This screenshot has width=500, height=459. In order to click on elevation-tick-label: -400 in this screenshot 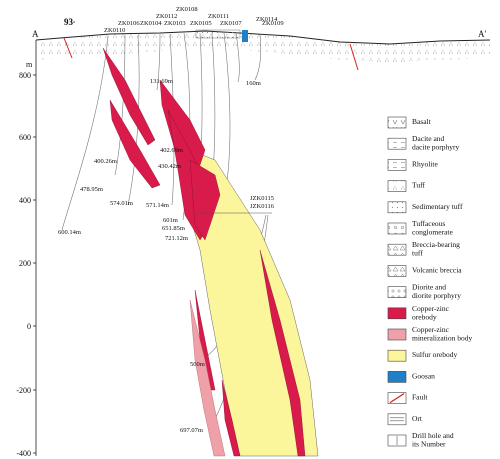, I will do `click(23, 453)`.